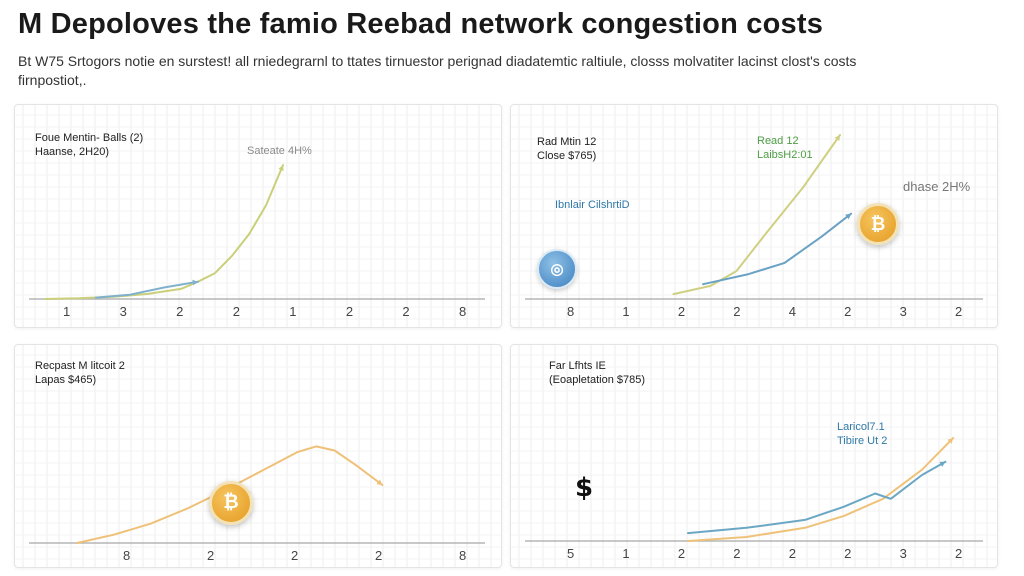 The height and width of the screenshot is (576, 1024). What do you see at coordinates (570, 553) in the screenshot?
I see `x-tick-label: 5` at bounding box center [570, 553].